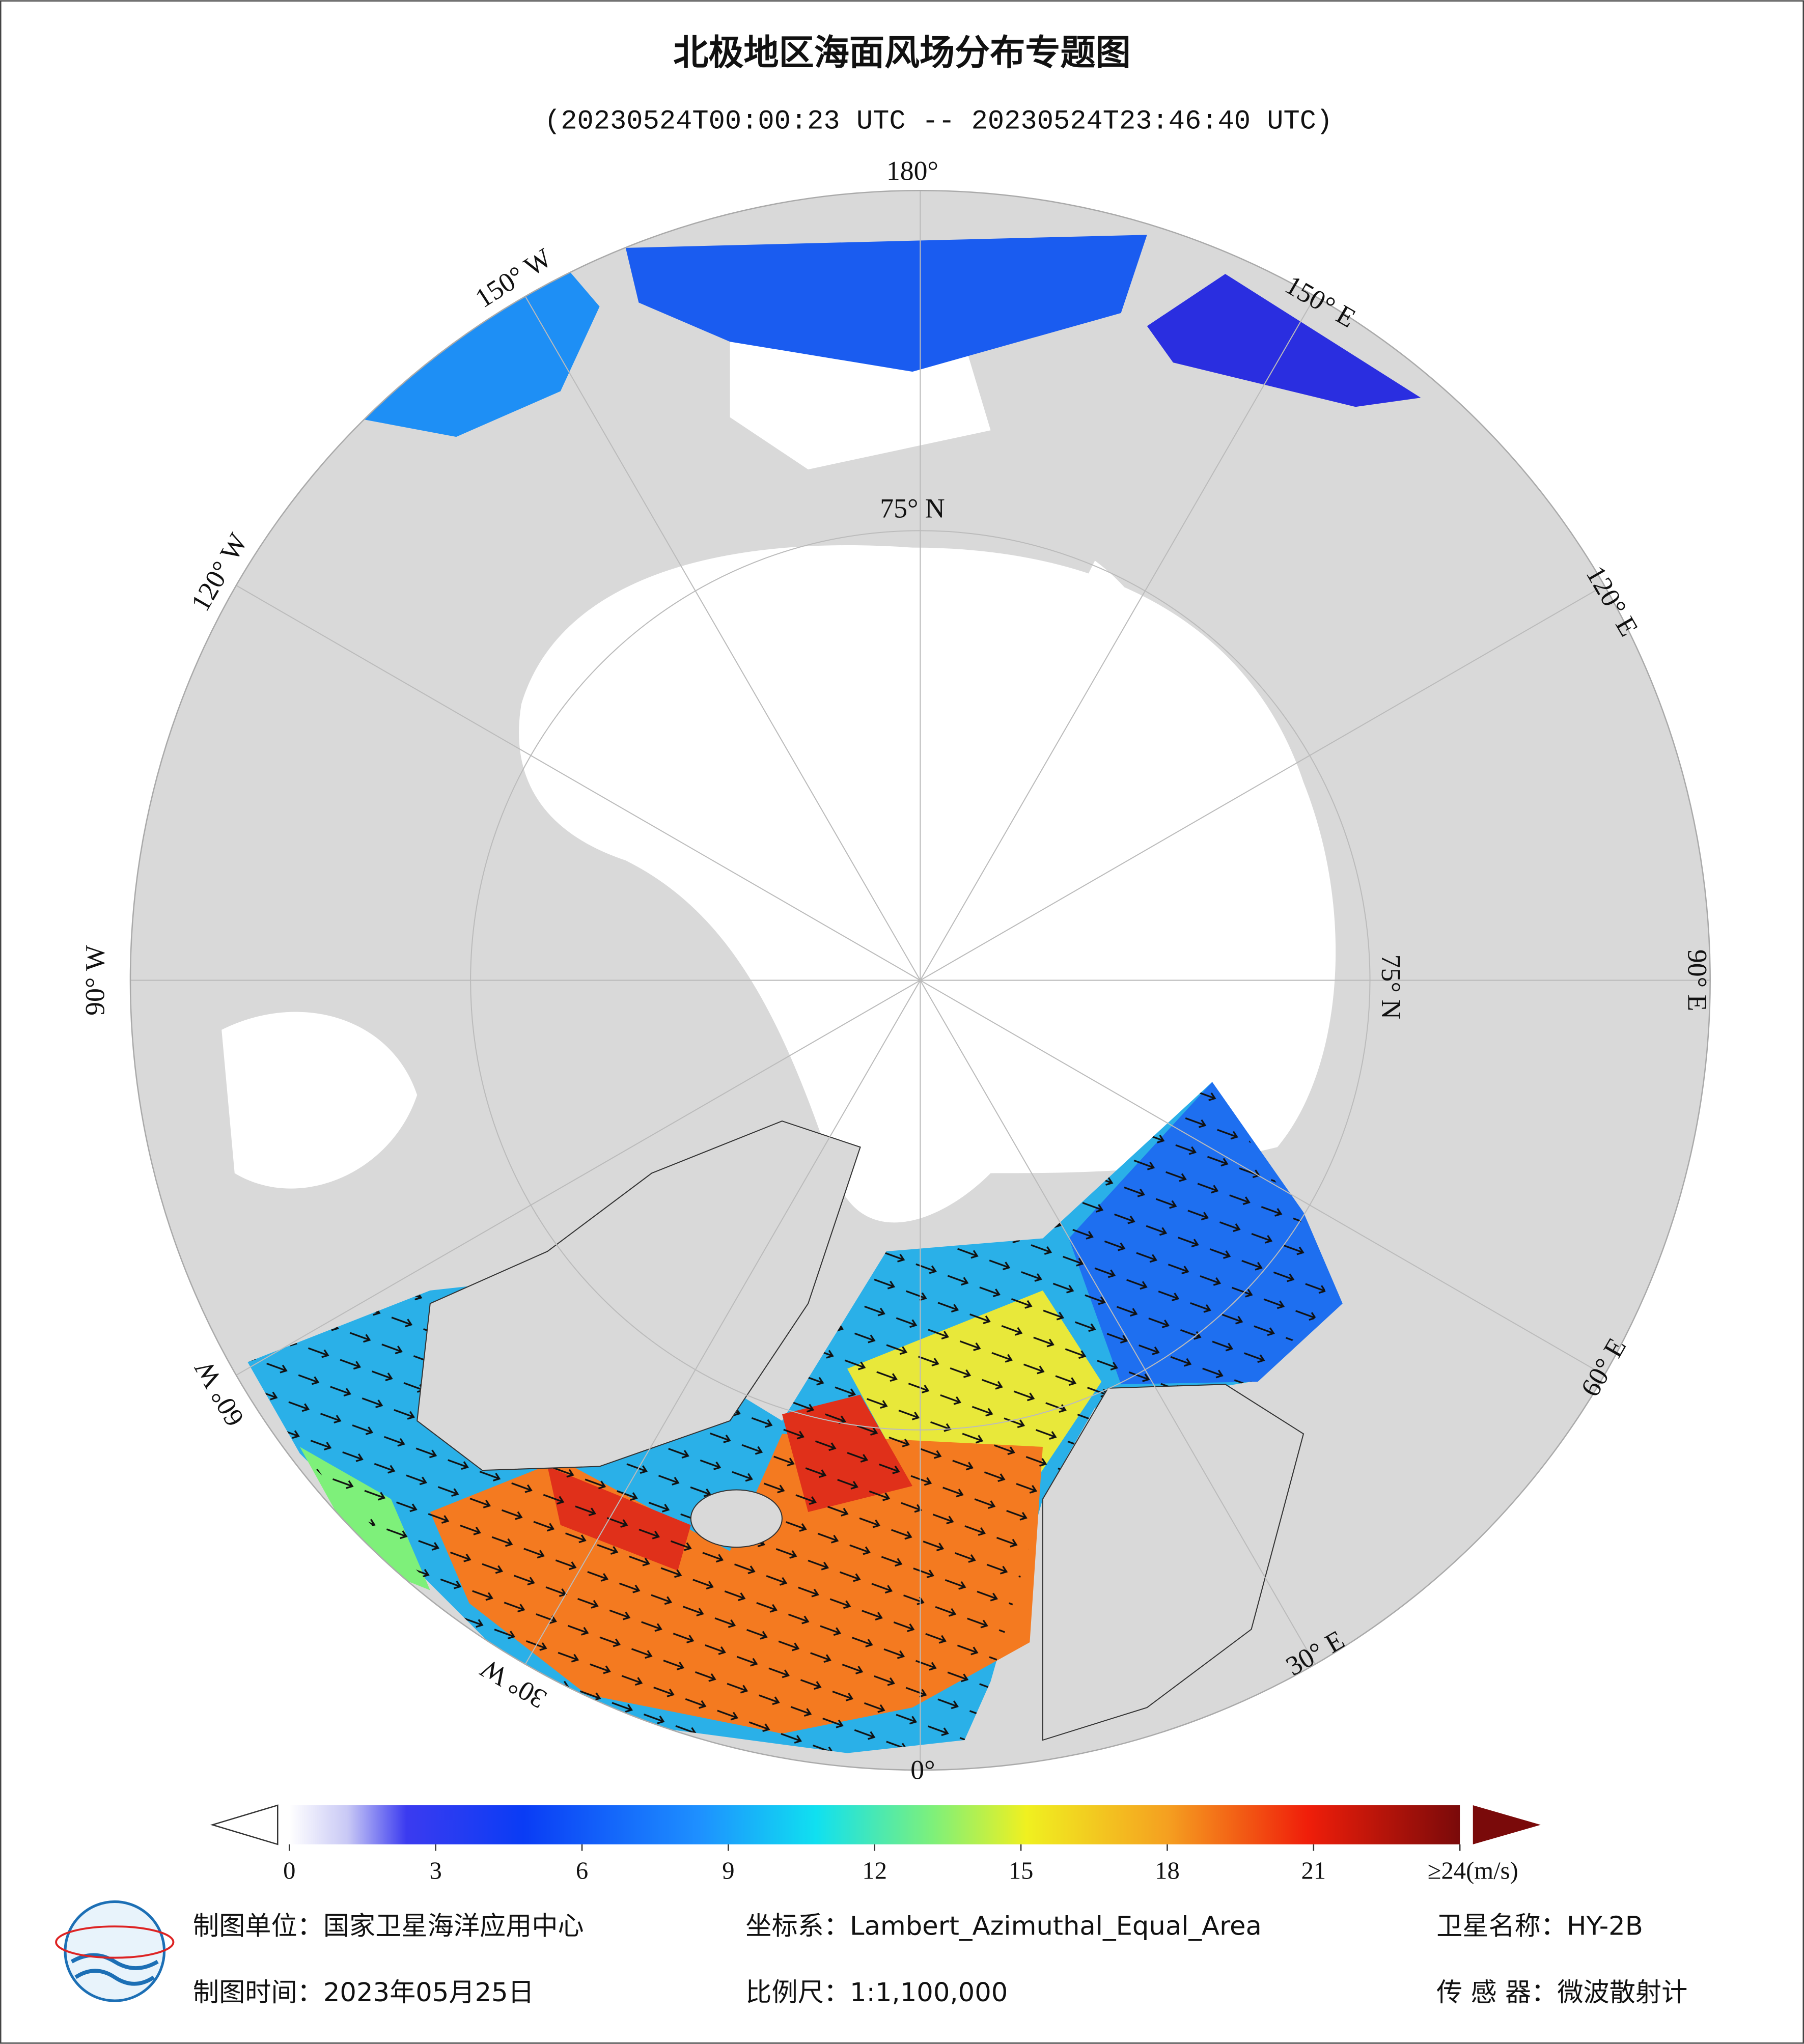 Image resolution: width=1804 pixels, height=2044 pixels. I want to click on colorbar-tick-label: 21, so click(1313, 1870).